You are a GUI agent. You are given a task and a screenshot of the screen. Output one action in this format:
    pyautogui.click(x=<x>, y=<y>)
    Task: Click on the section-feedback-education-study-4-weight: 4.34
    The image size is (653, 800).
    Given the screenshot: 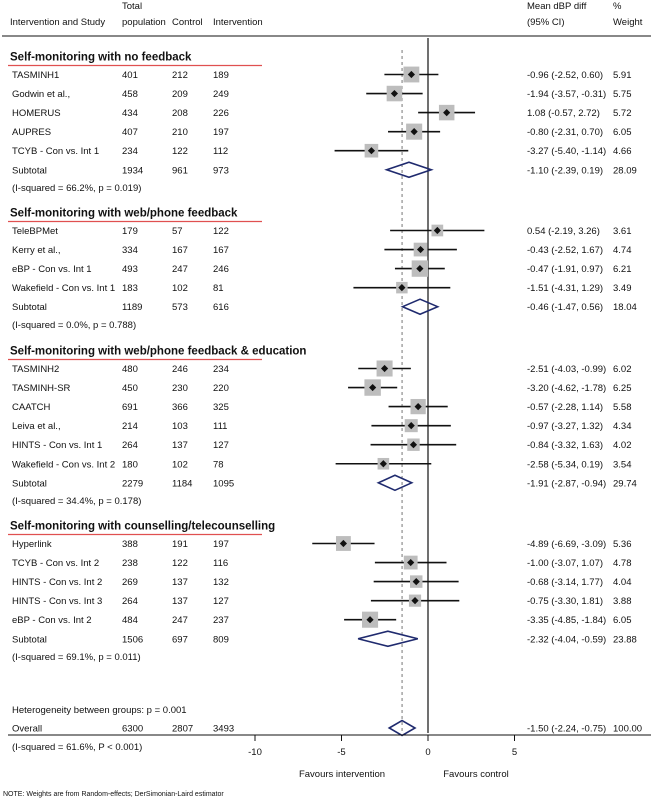 What is the action you would take?
    pyautogui.click(x=622, y=426)
    